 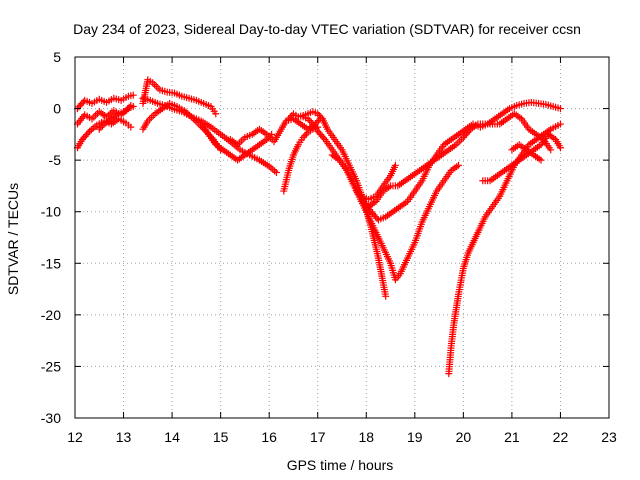 I want to click on x-tick-label: 16, so click(x=269, y=437).